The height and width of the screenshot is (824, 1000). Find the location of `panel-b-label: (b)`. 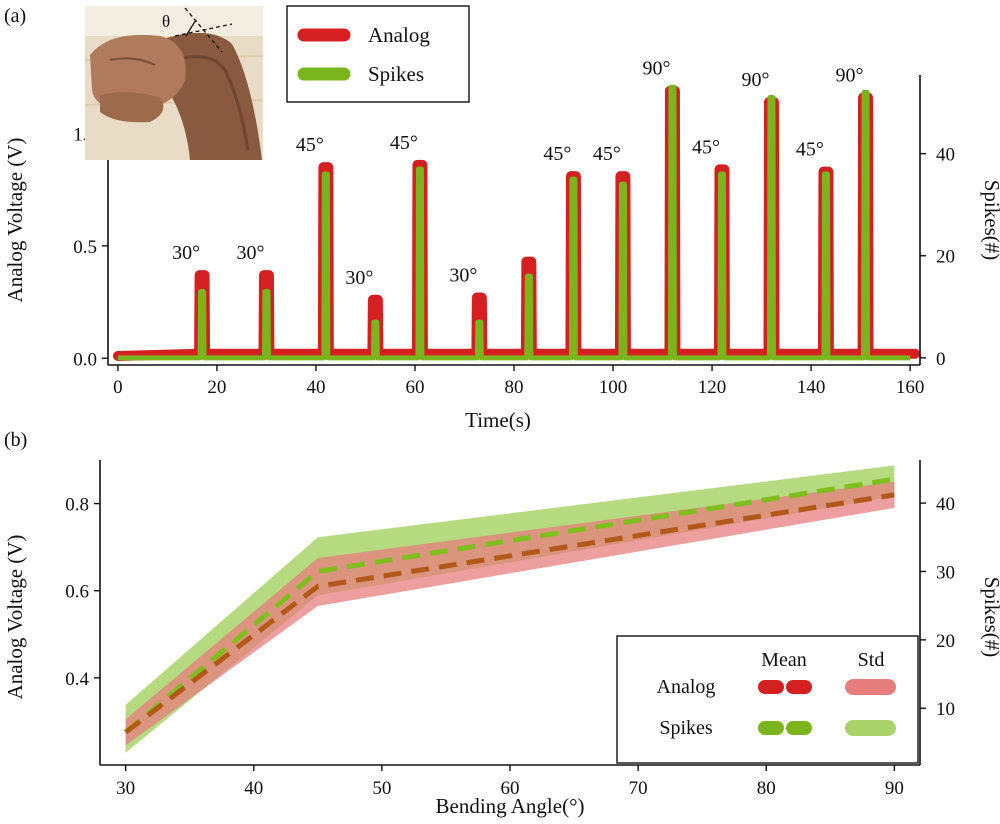

panel-b-label: (b) is located at coordinates (15, 440).